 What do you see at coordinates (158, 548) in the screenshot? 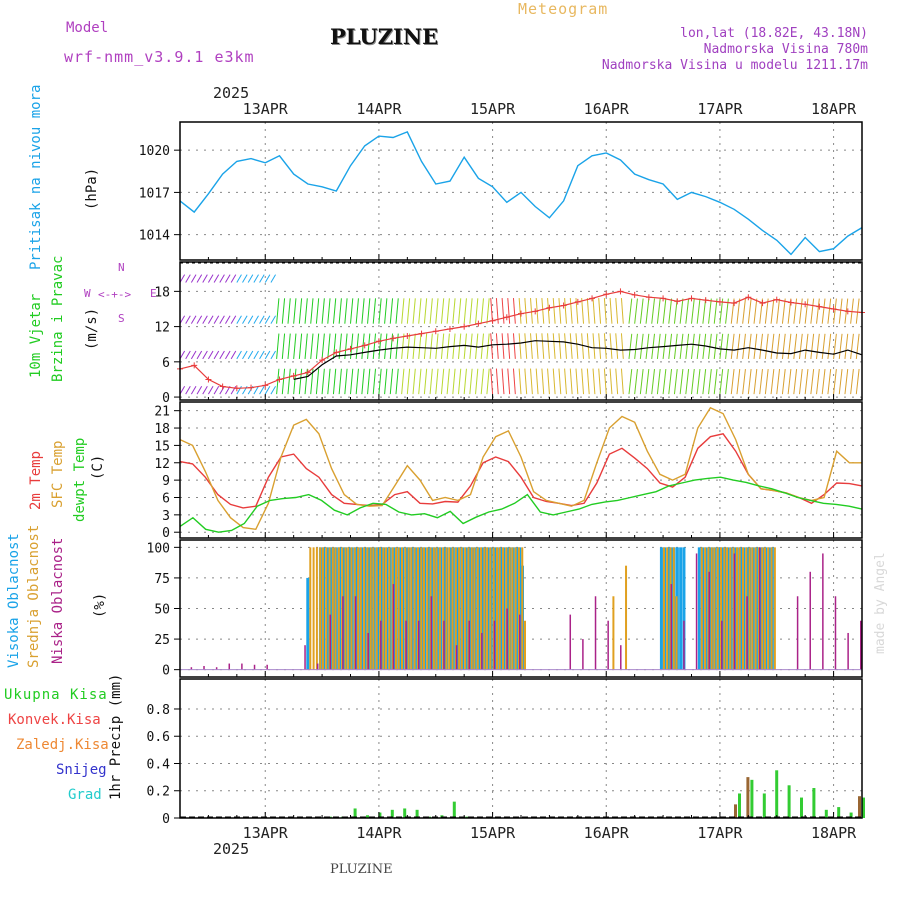
I see `cloud-tick-label: 100` at bounding box center [158, 548].